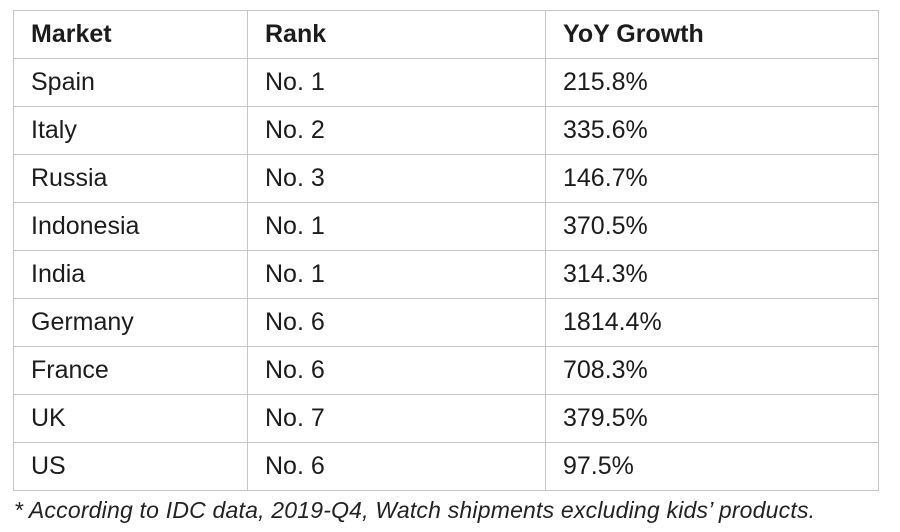 The image size is (900, 532). What do you see at coordinates (130, 82) in the screenshot?
I see `cell-market: Spain` at bounding box center [130, 82].